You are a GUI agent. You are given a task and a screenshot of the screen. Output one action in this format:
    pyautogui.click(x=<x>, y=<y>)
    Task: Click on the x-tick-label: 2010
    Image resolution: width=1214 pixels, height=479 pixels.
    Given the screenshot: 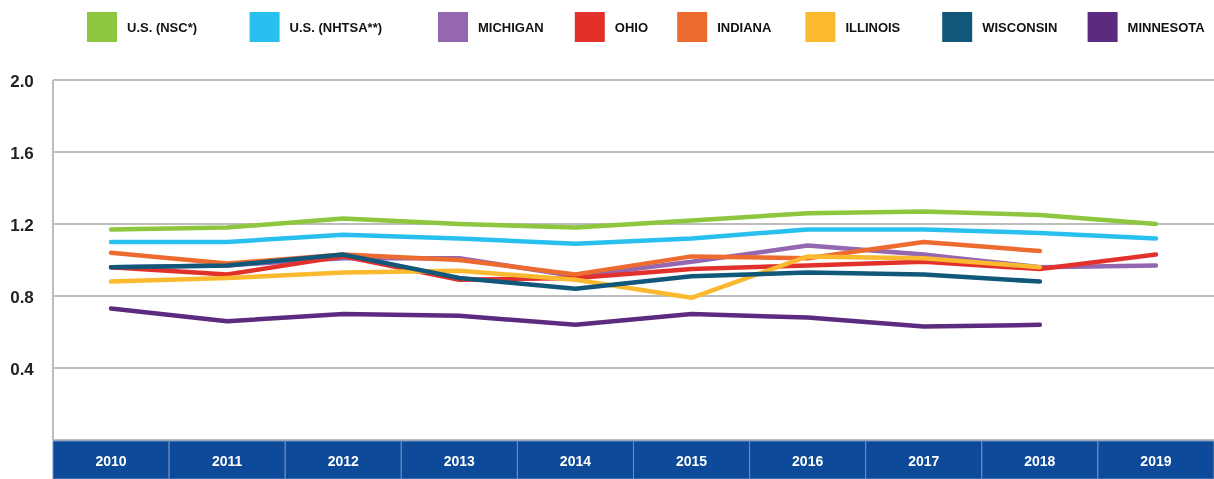 What is the action you would take?
    pyautogui.click(x=111, y=461)
    